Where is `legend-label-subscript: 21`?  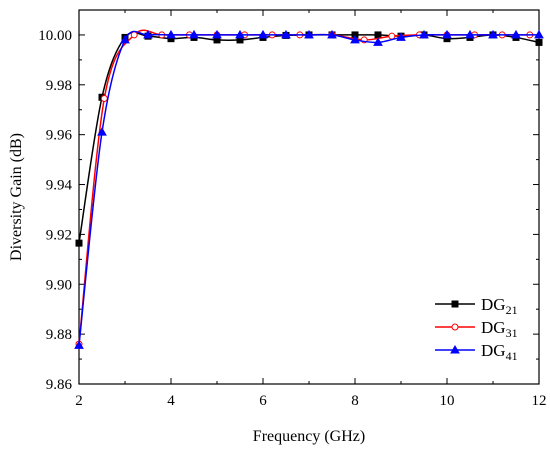
legend-label-subscript: 21 is located at coordinates (512, 310).